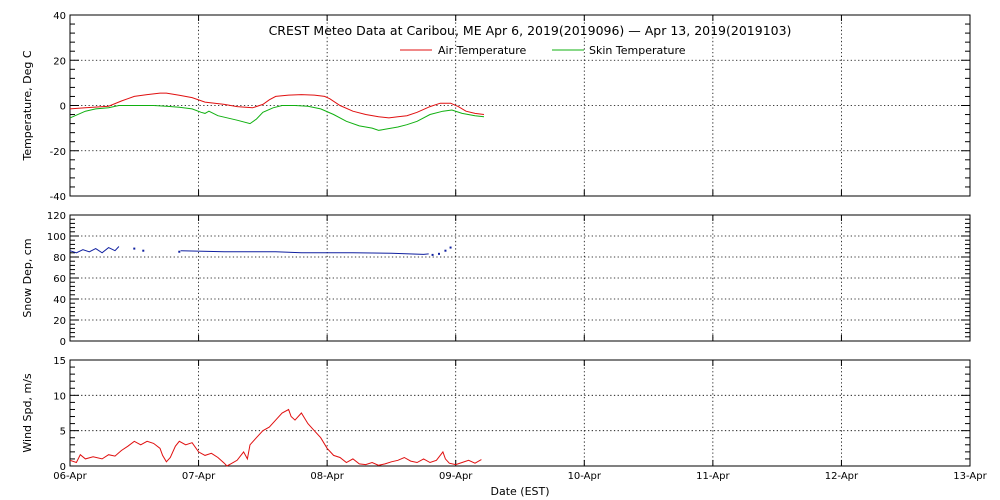  What do you see at coordinates (63, 432) in the screenshot?
I see `wind-speed-y-tick-label: 5` at bounding box center [63, 432].